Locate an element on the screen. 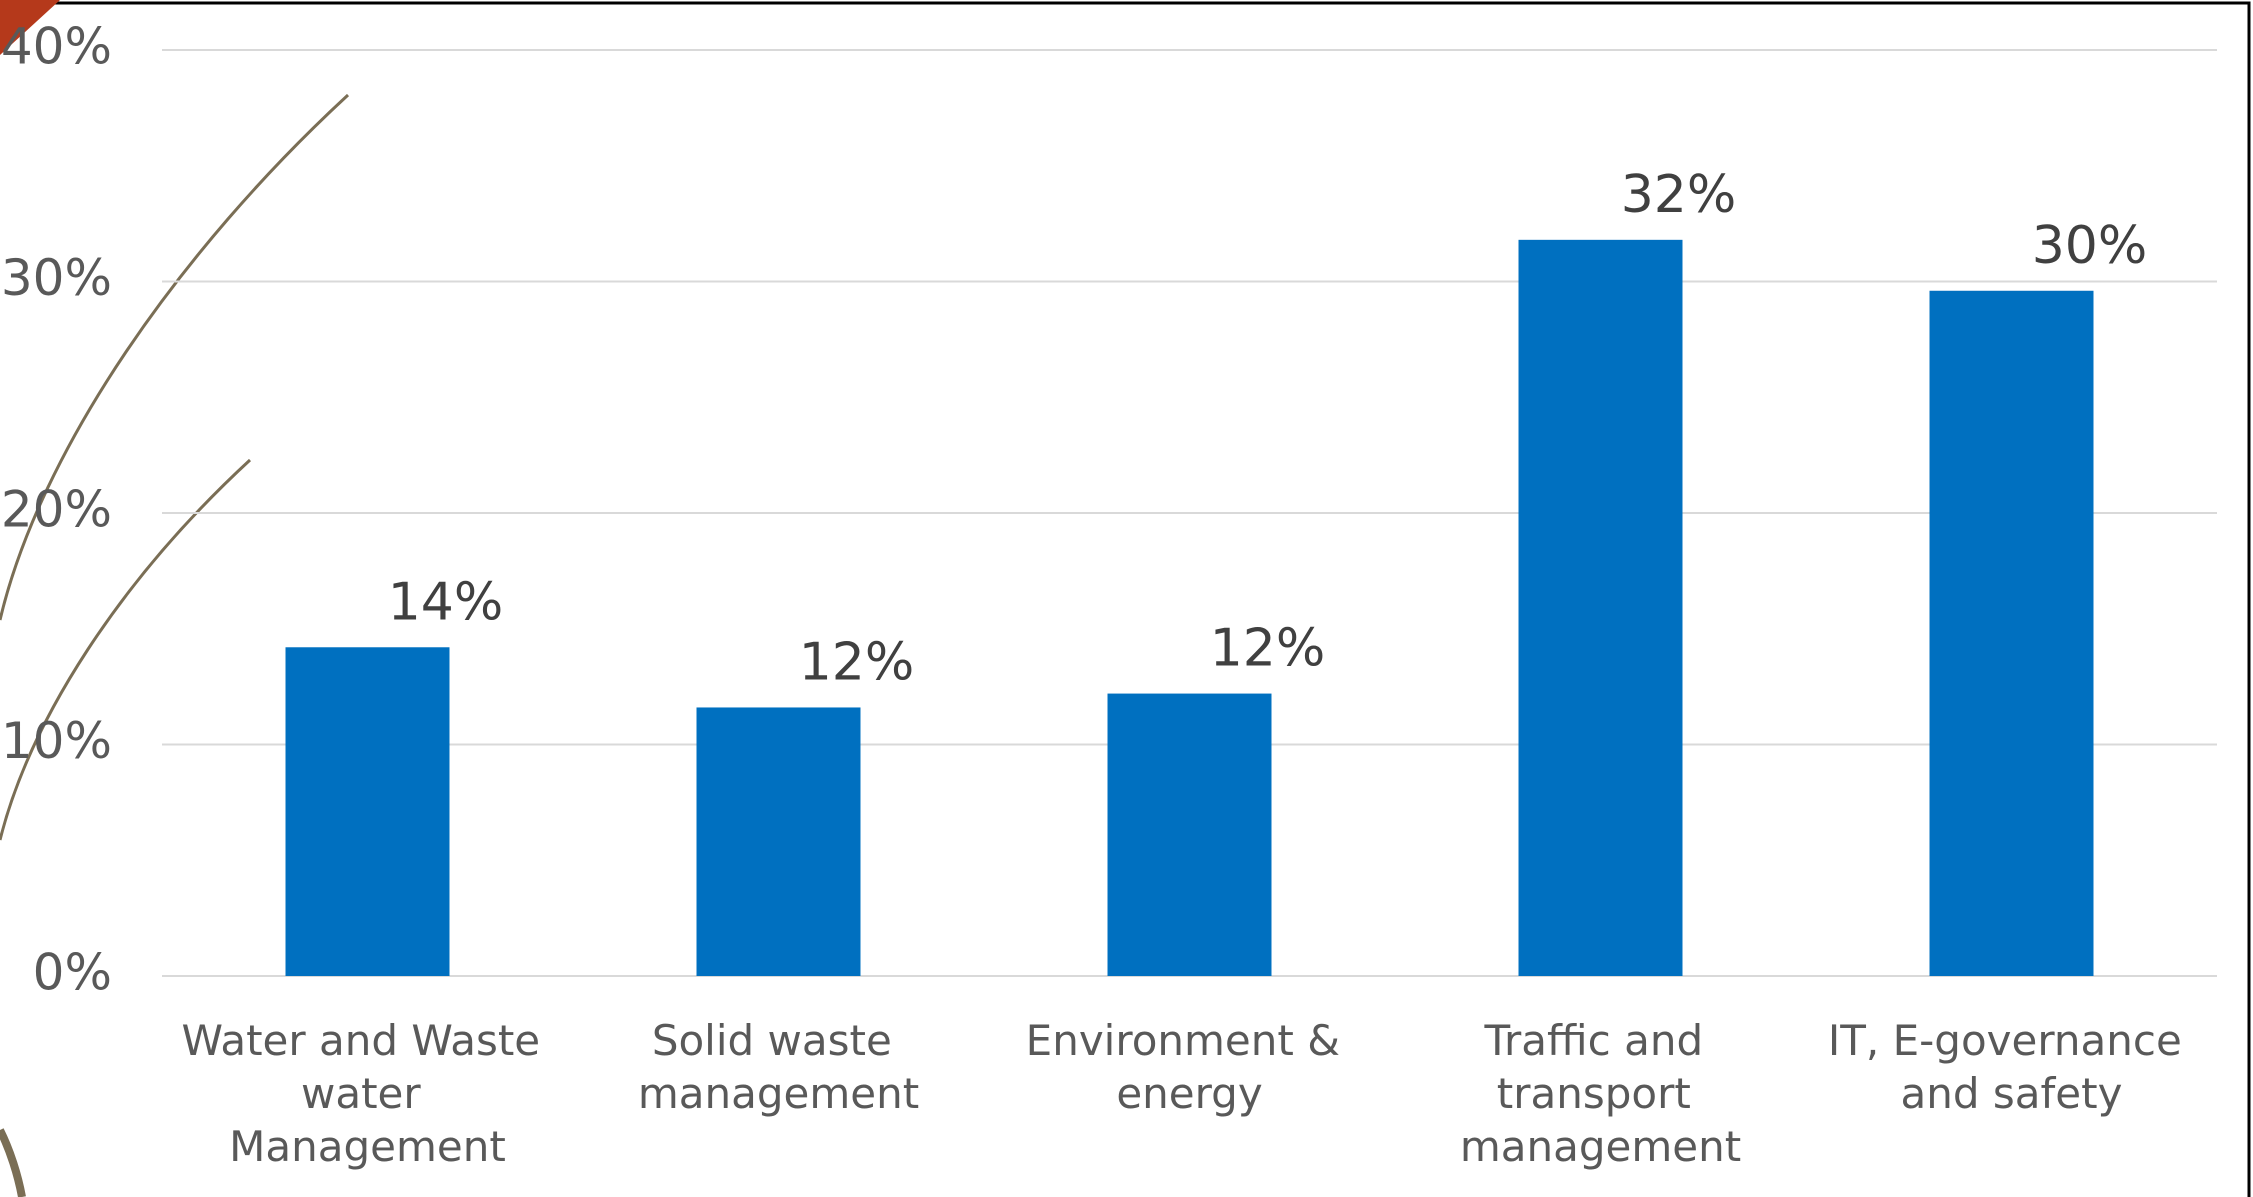  data-label: 14% is located at coordinates (446, 602).